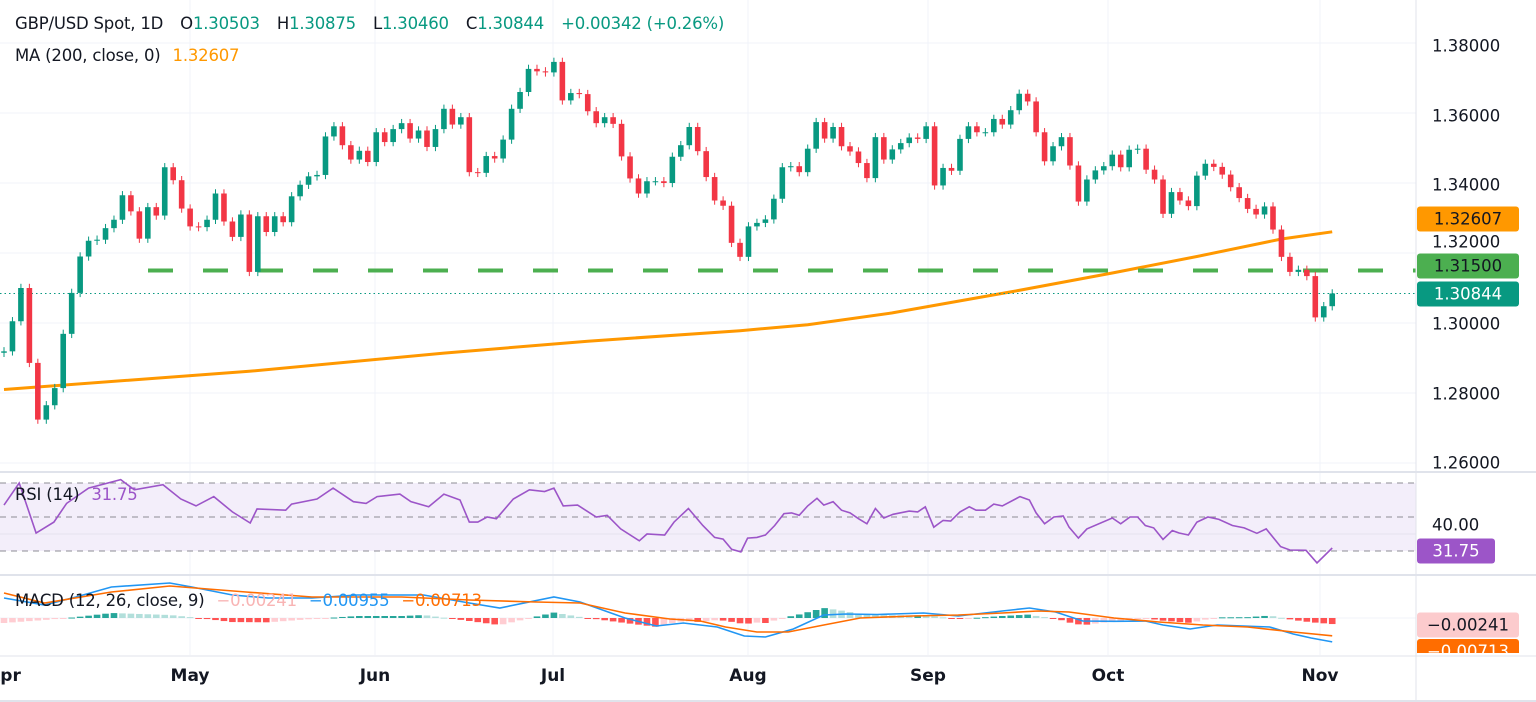 This screenshot has height=702, width=1536. I want to click on level-price-tag: 1.31500, so click(1468, 266).